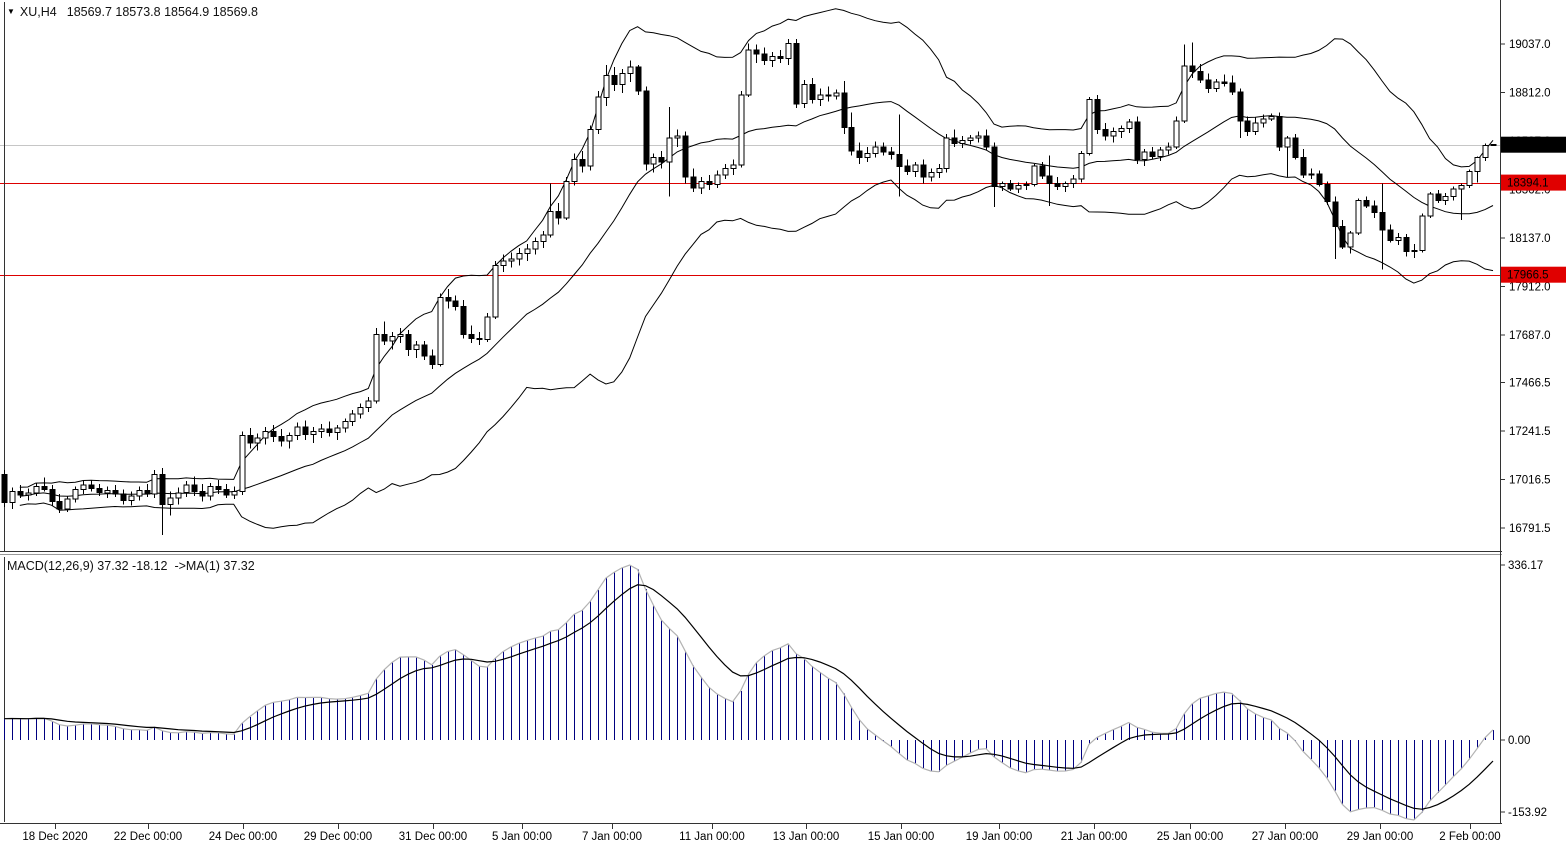  What do you see at coordinates (243, 837) in the screenshot?
I see `time-axis-label: 24 Dec 00:00` at bounding box center [243, 837].